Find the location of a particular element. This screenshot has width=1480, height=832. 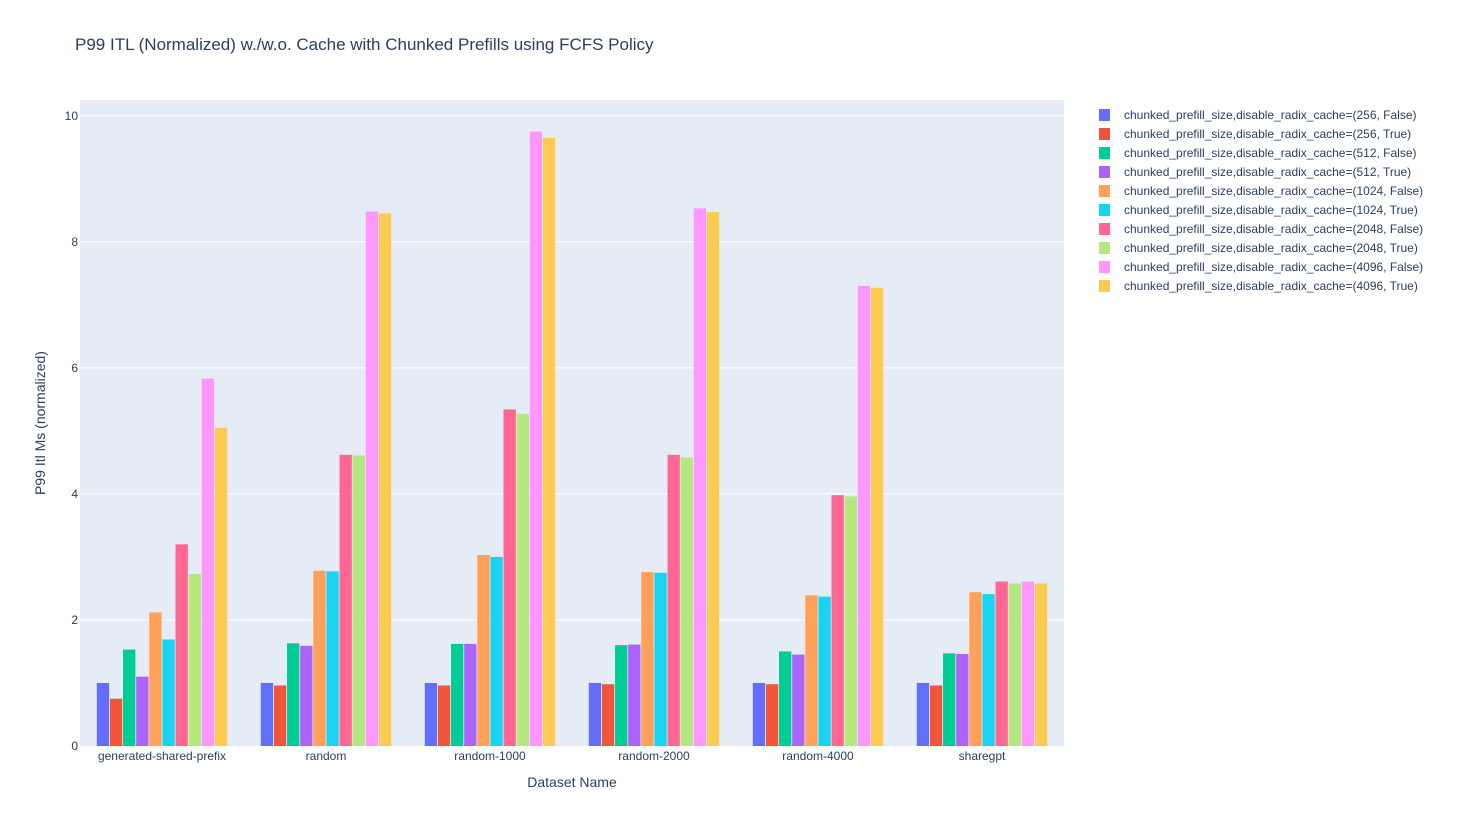

x-axis-title: Dataset Name is located at coordinates (572, 782).